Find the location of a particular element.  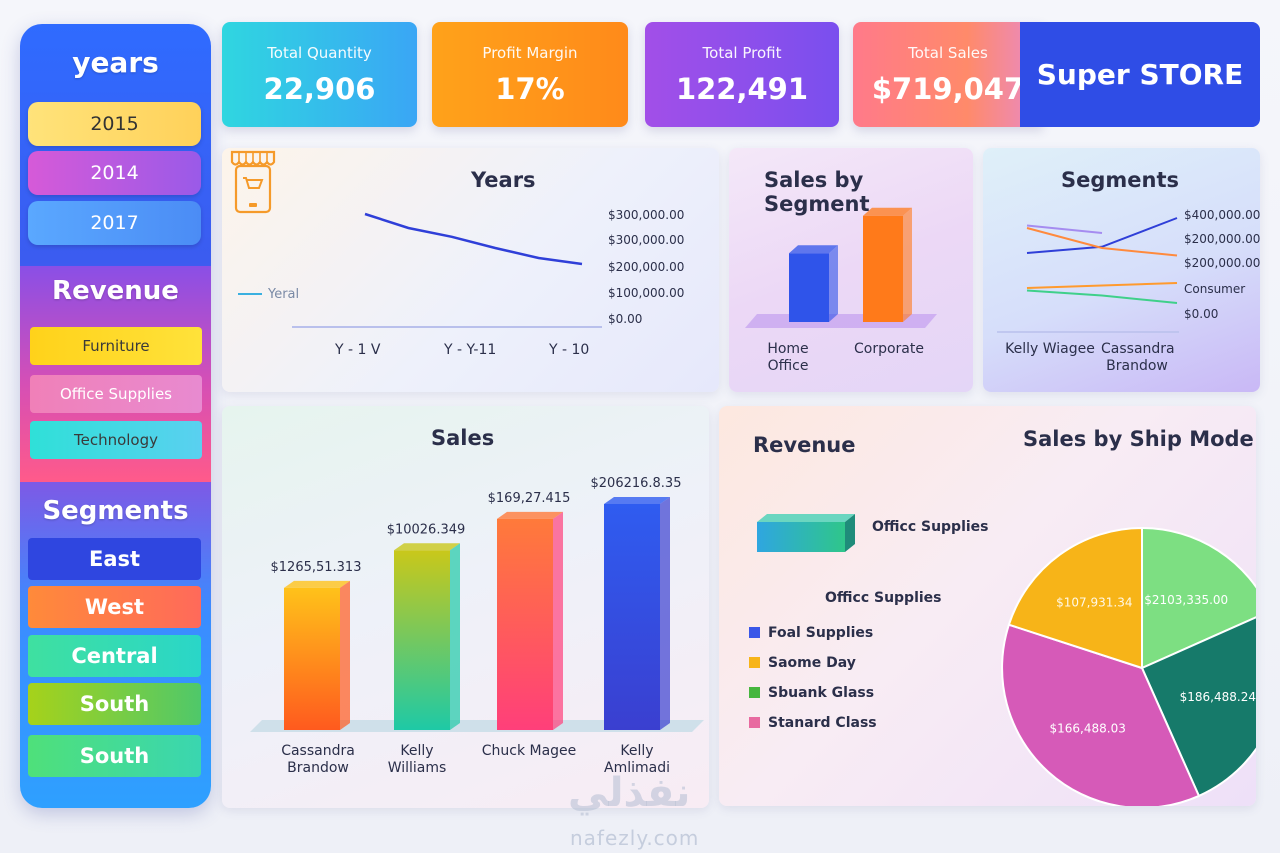

year-2015-button: 2015 is located at coordinates (114, 124).